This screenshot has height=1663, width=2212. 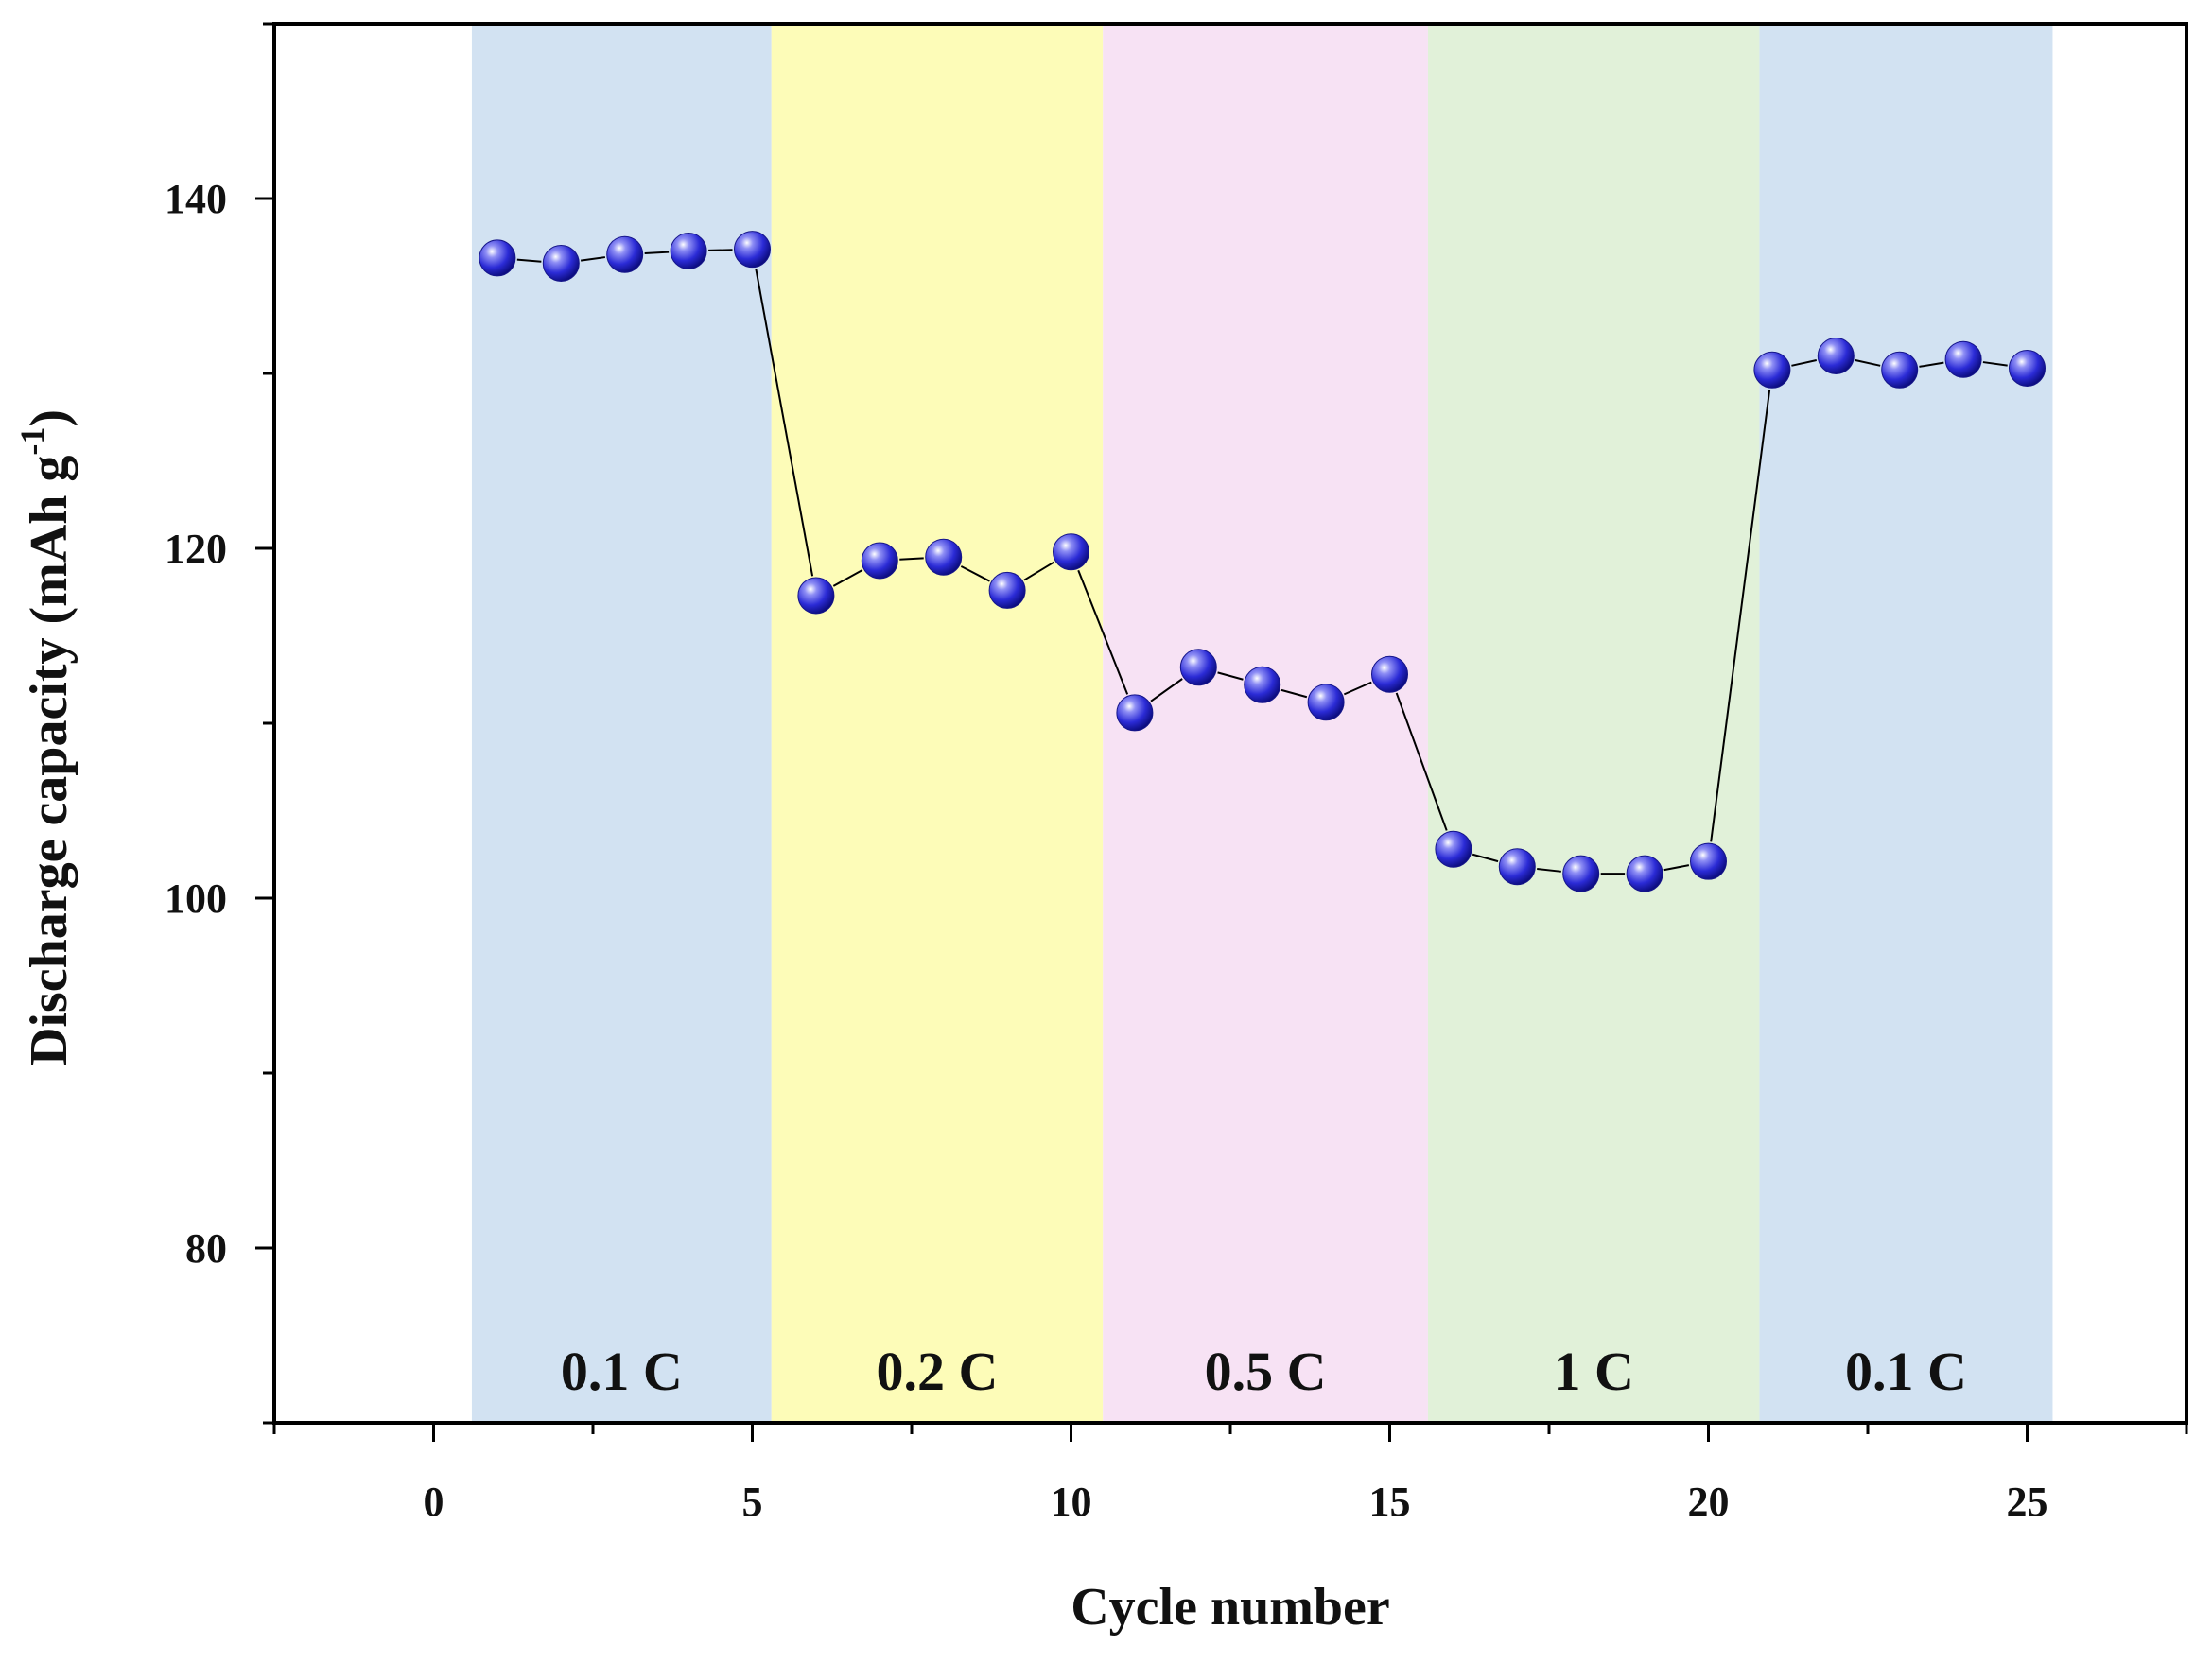 I want to click on y-tick-label: 120, so click(x=196, y=549).